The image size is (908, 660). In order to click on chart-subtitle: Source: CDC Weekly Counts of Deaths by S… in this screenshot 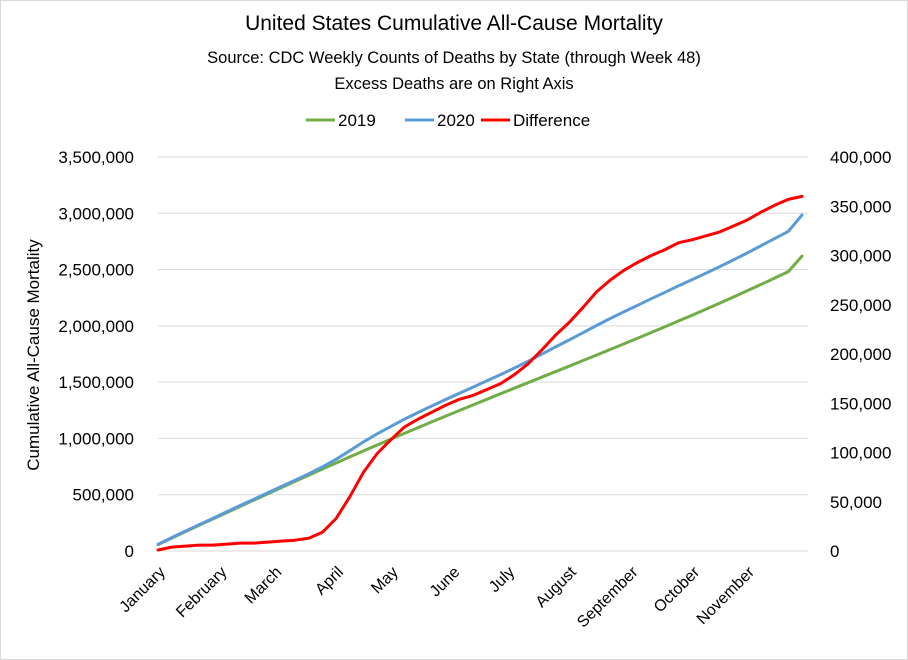, I will do `click(454, 58)`.